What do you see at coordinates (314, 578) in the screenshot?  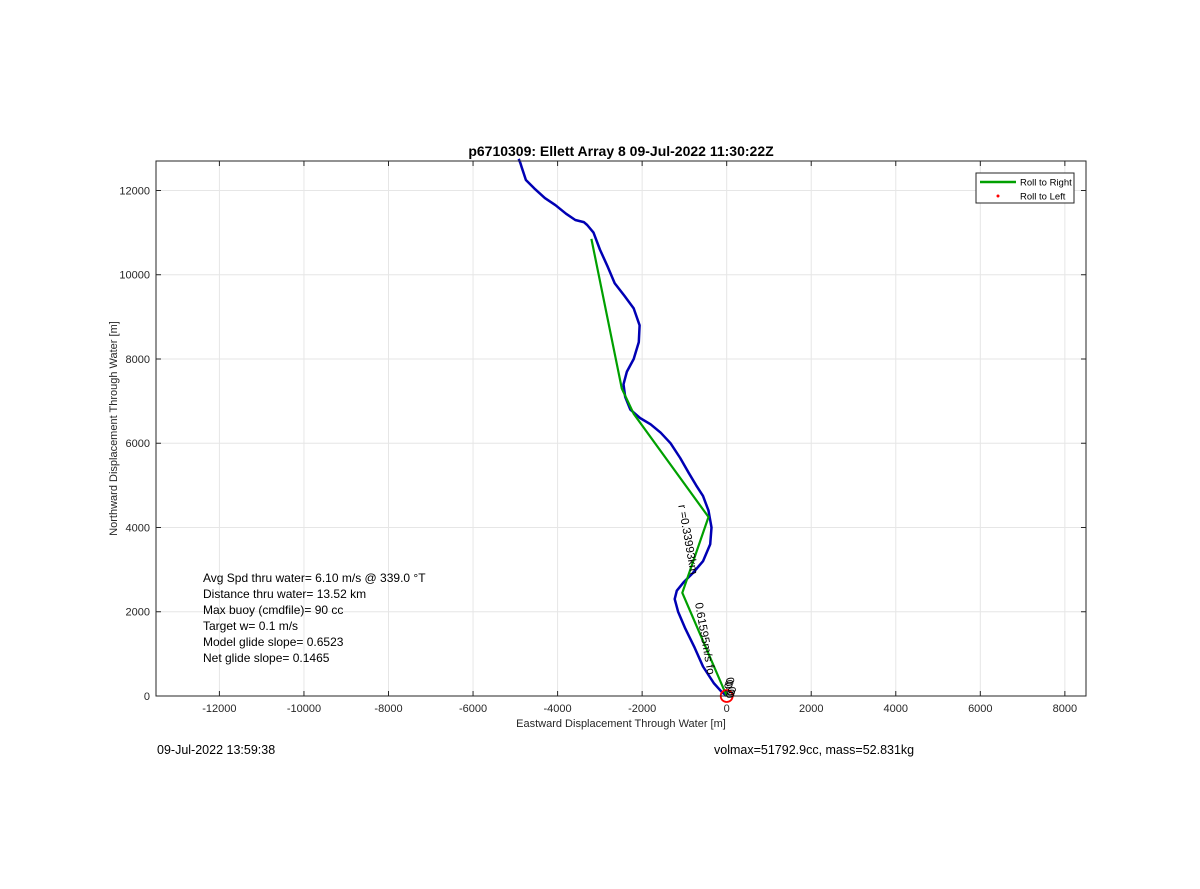 I see `stats-line: Avg Spd thru water= 6.10 m/s @ 339.0 °T` at bounding box center [314, 578].